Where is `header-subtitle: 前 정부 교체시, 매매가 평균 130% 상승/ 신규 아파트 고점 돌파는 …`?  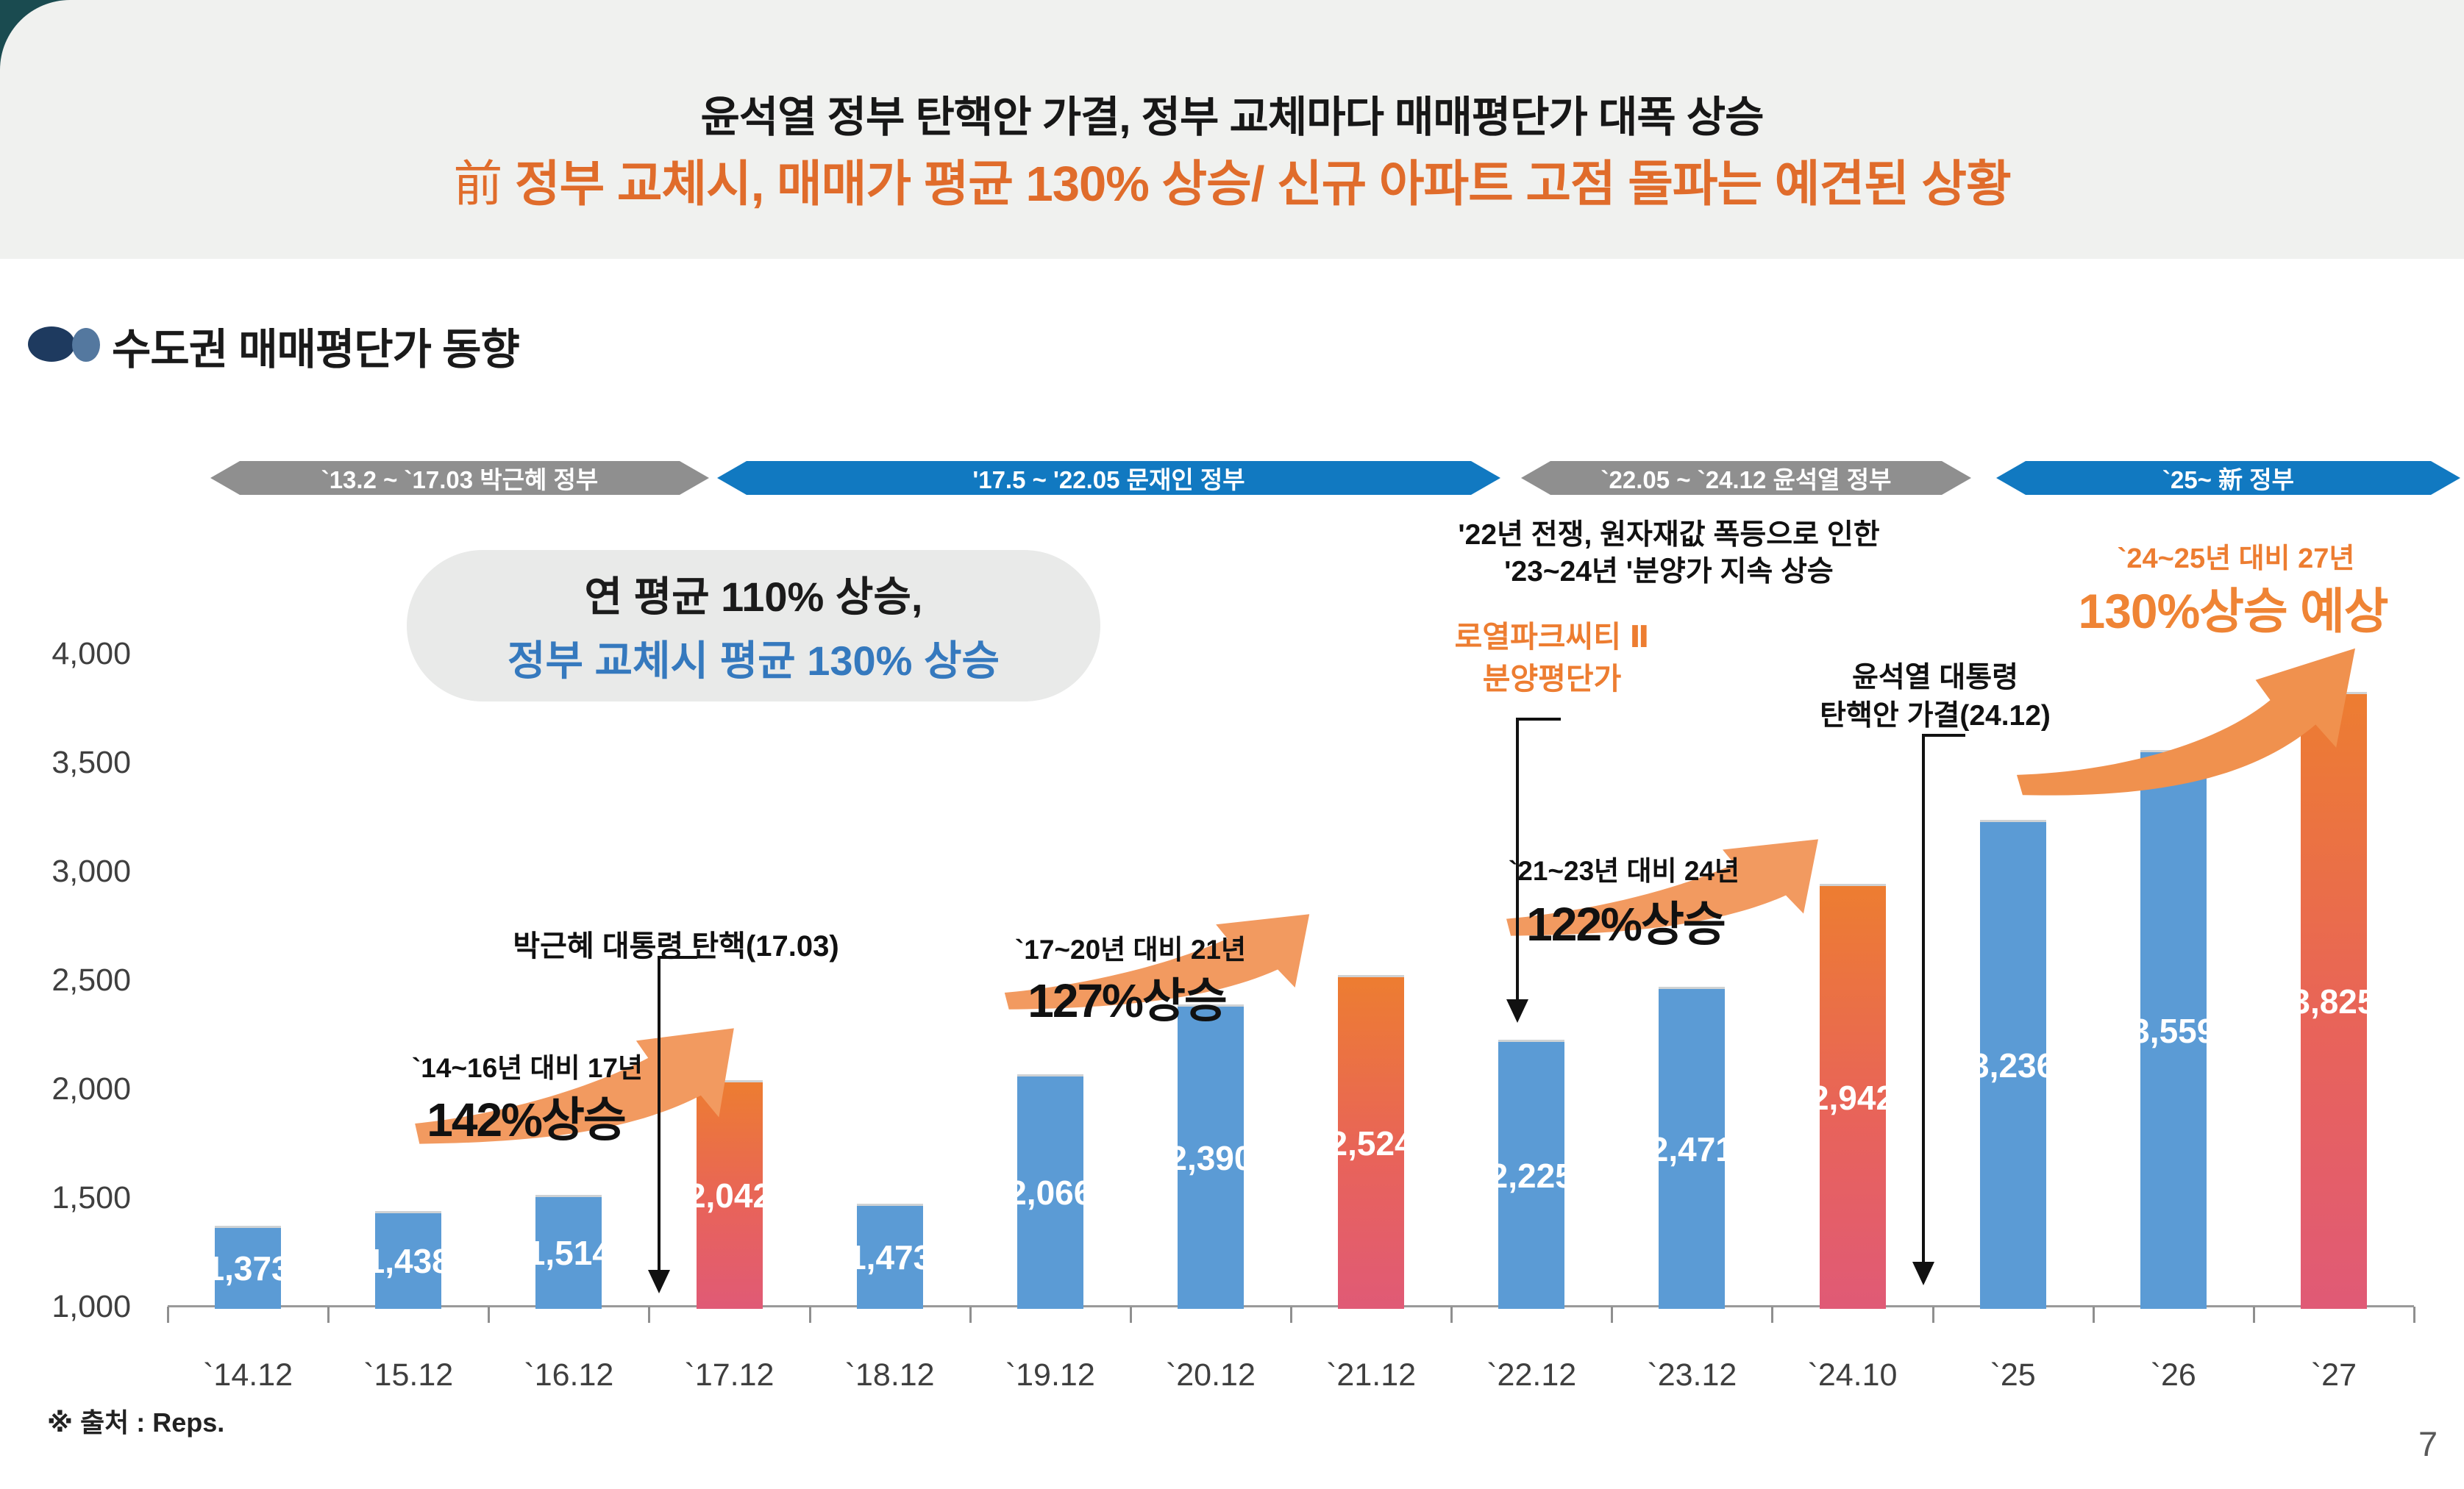 header-subtitle: 前 정부 교체시, 매매가 평균 130% 상승/ 신규 아파트 고점 돌파는 … is located at coordinates (1232, 180).